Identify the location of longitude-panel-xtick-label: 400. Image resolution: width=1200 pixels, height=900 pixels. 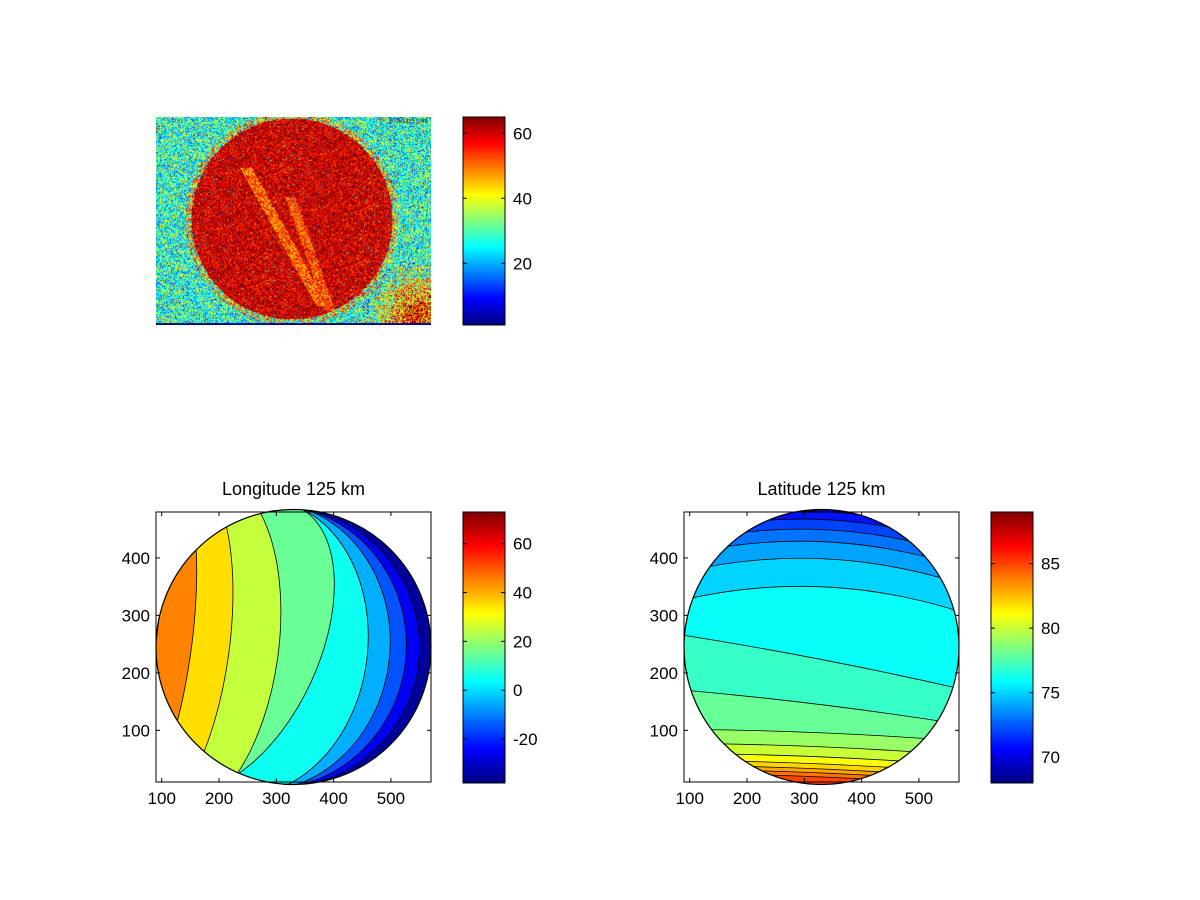
(333, 798).